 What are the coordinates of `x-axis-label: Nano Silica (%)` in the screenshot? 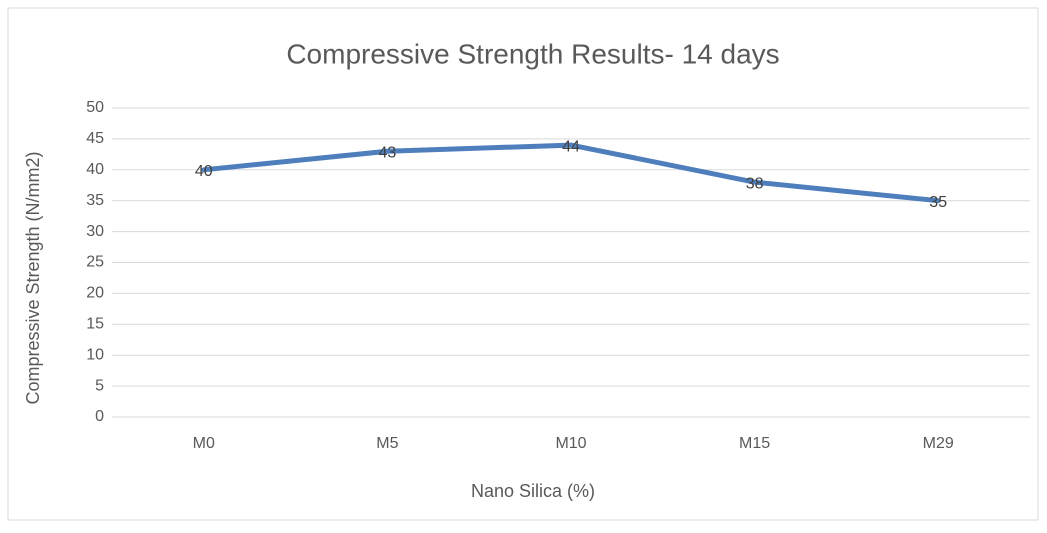 It's located at (533, 491).